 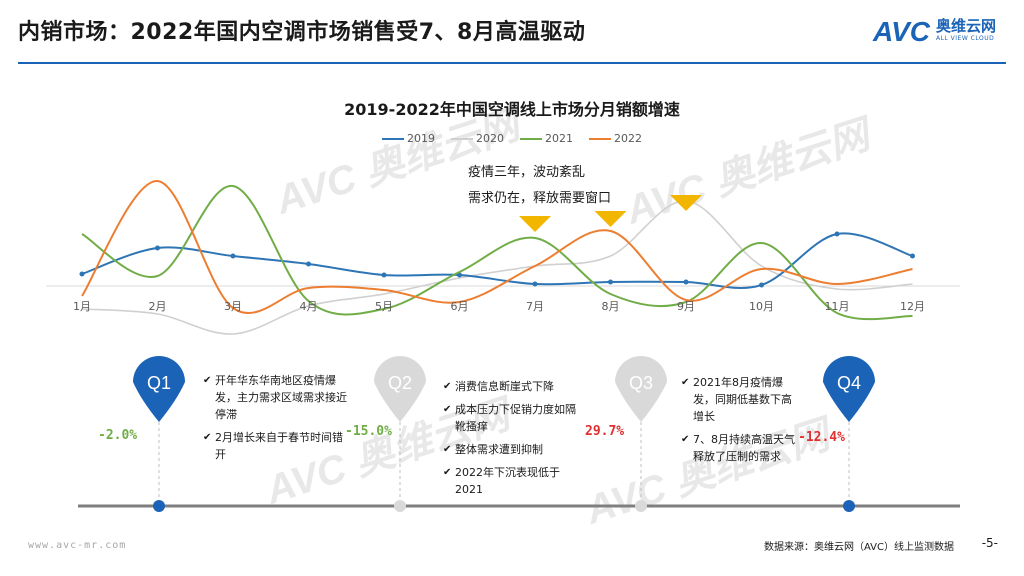 I want to click on page-title: 内销市场：2022年国内空调市场销售受7、8月高温驱动, so click(x=302, y=32).